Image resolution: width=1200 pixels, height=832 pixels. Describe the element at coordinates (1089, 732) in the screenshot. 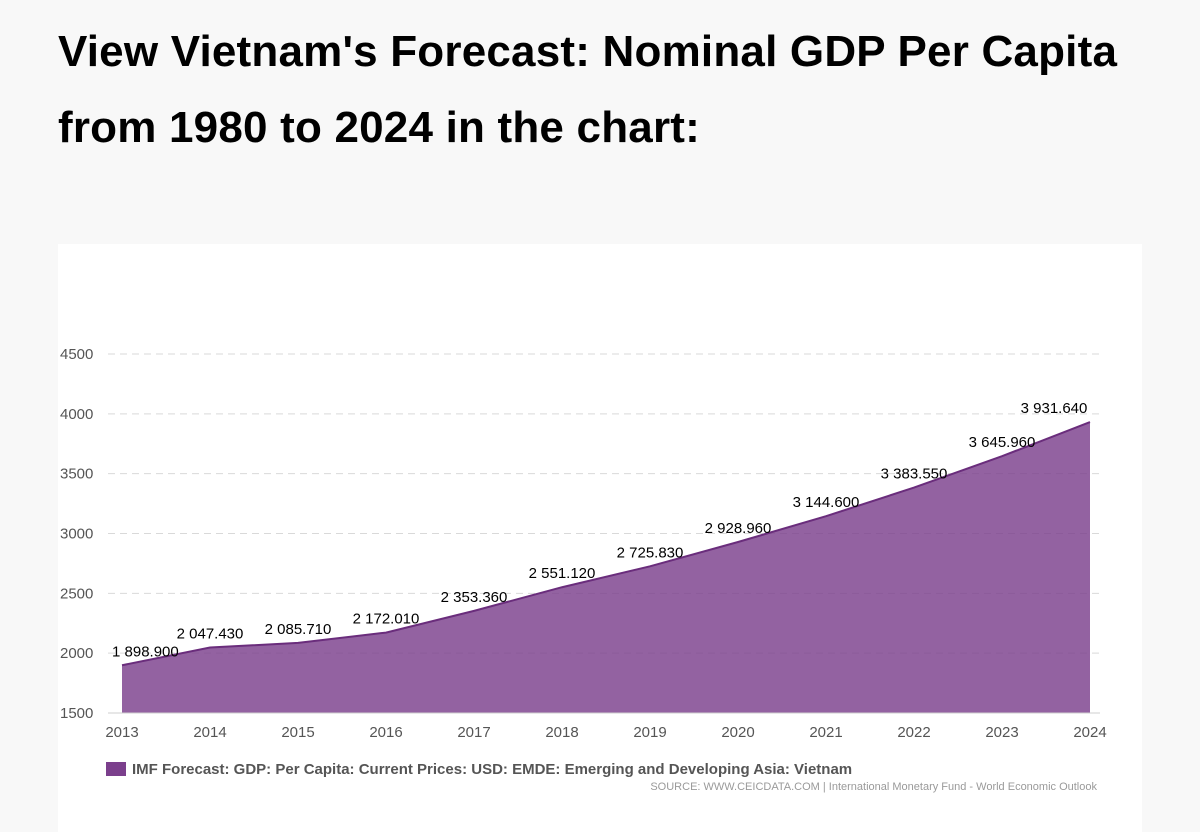

I see `x-tick-label: 2024` at that location.